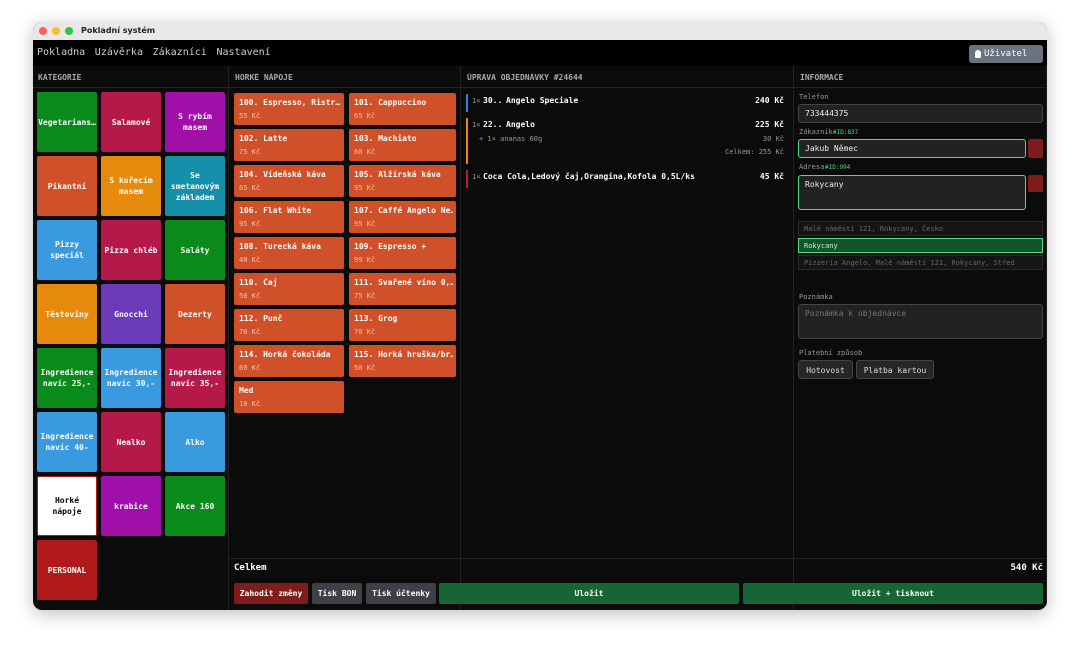 The width and height of the screenshot is (1080, 653). I want to click on total-value: 540 Kč, so click(1026, 568).